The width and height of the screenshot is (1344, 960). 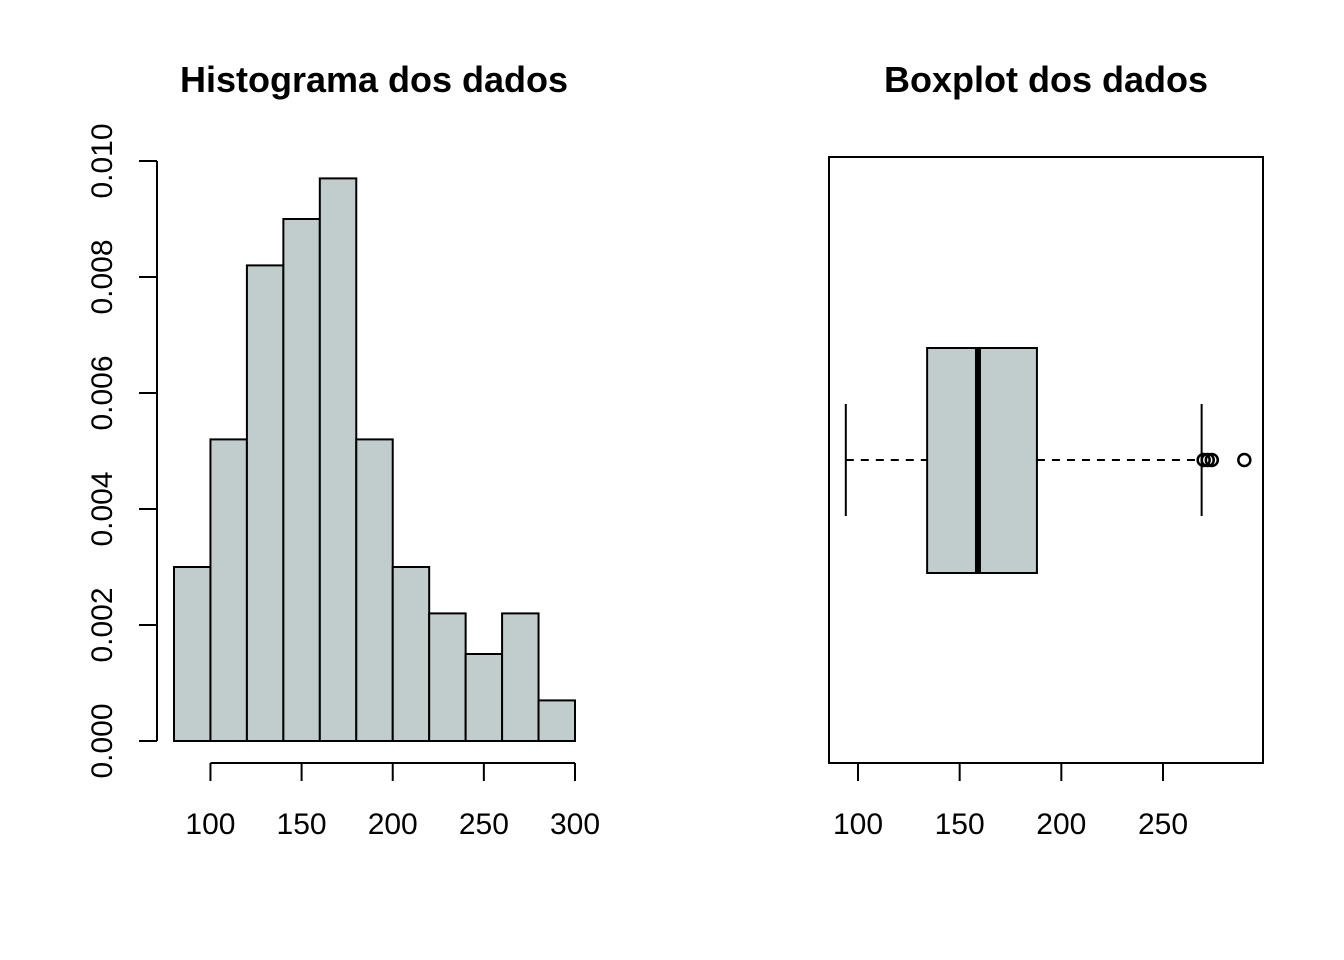 I want to click on boxplot-x-axis: 100 150 200 250, so click(x=1010, y=801).